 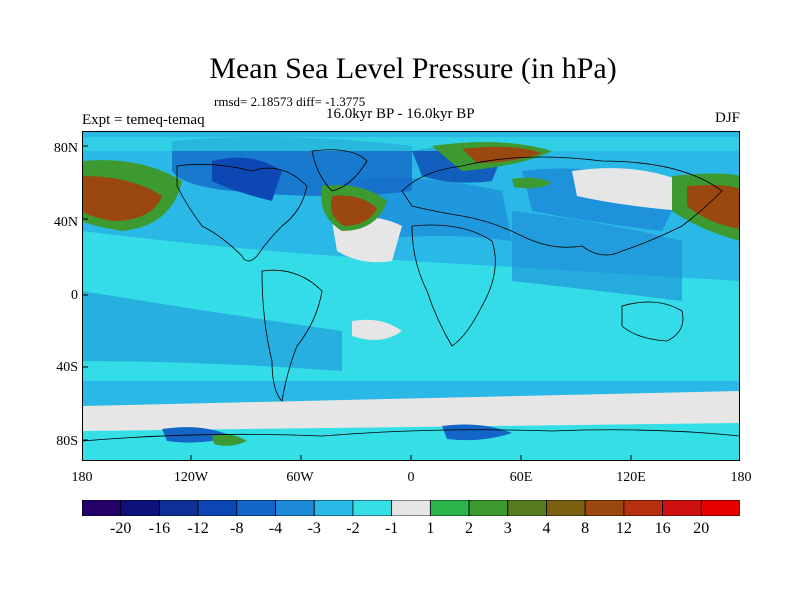 I want to click on colorbar-label: 3, so click(x=507, y=528).